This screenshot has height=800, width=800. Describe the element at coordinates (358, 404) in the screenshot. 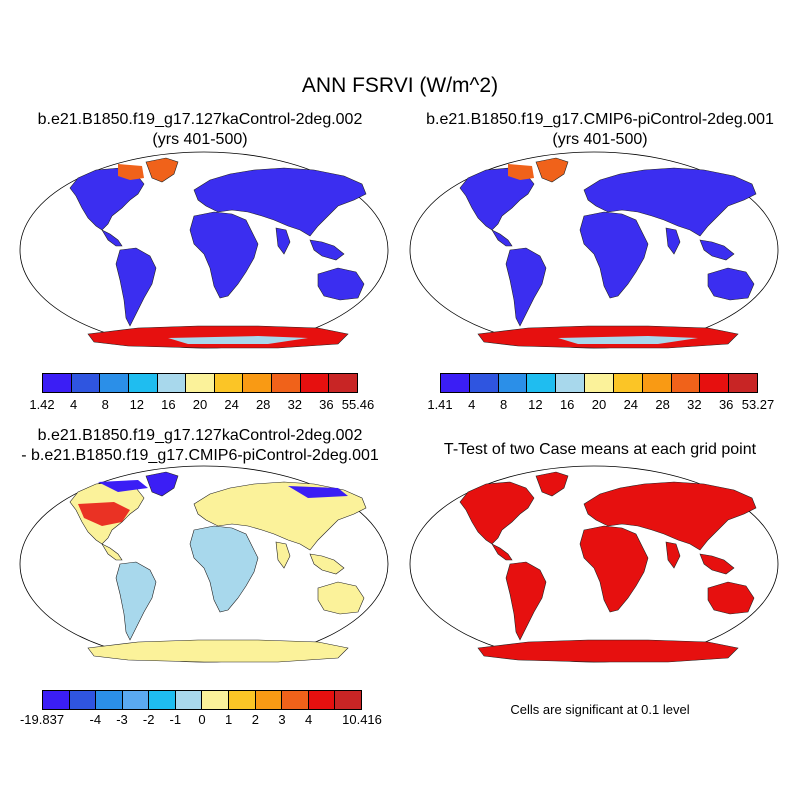

I see `colorbar-tick-label: 55.46` at that location.